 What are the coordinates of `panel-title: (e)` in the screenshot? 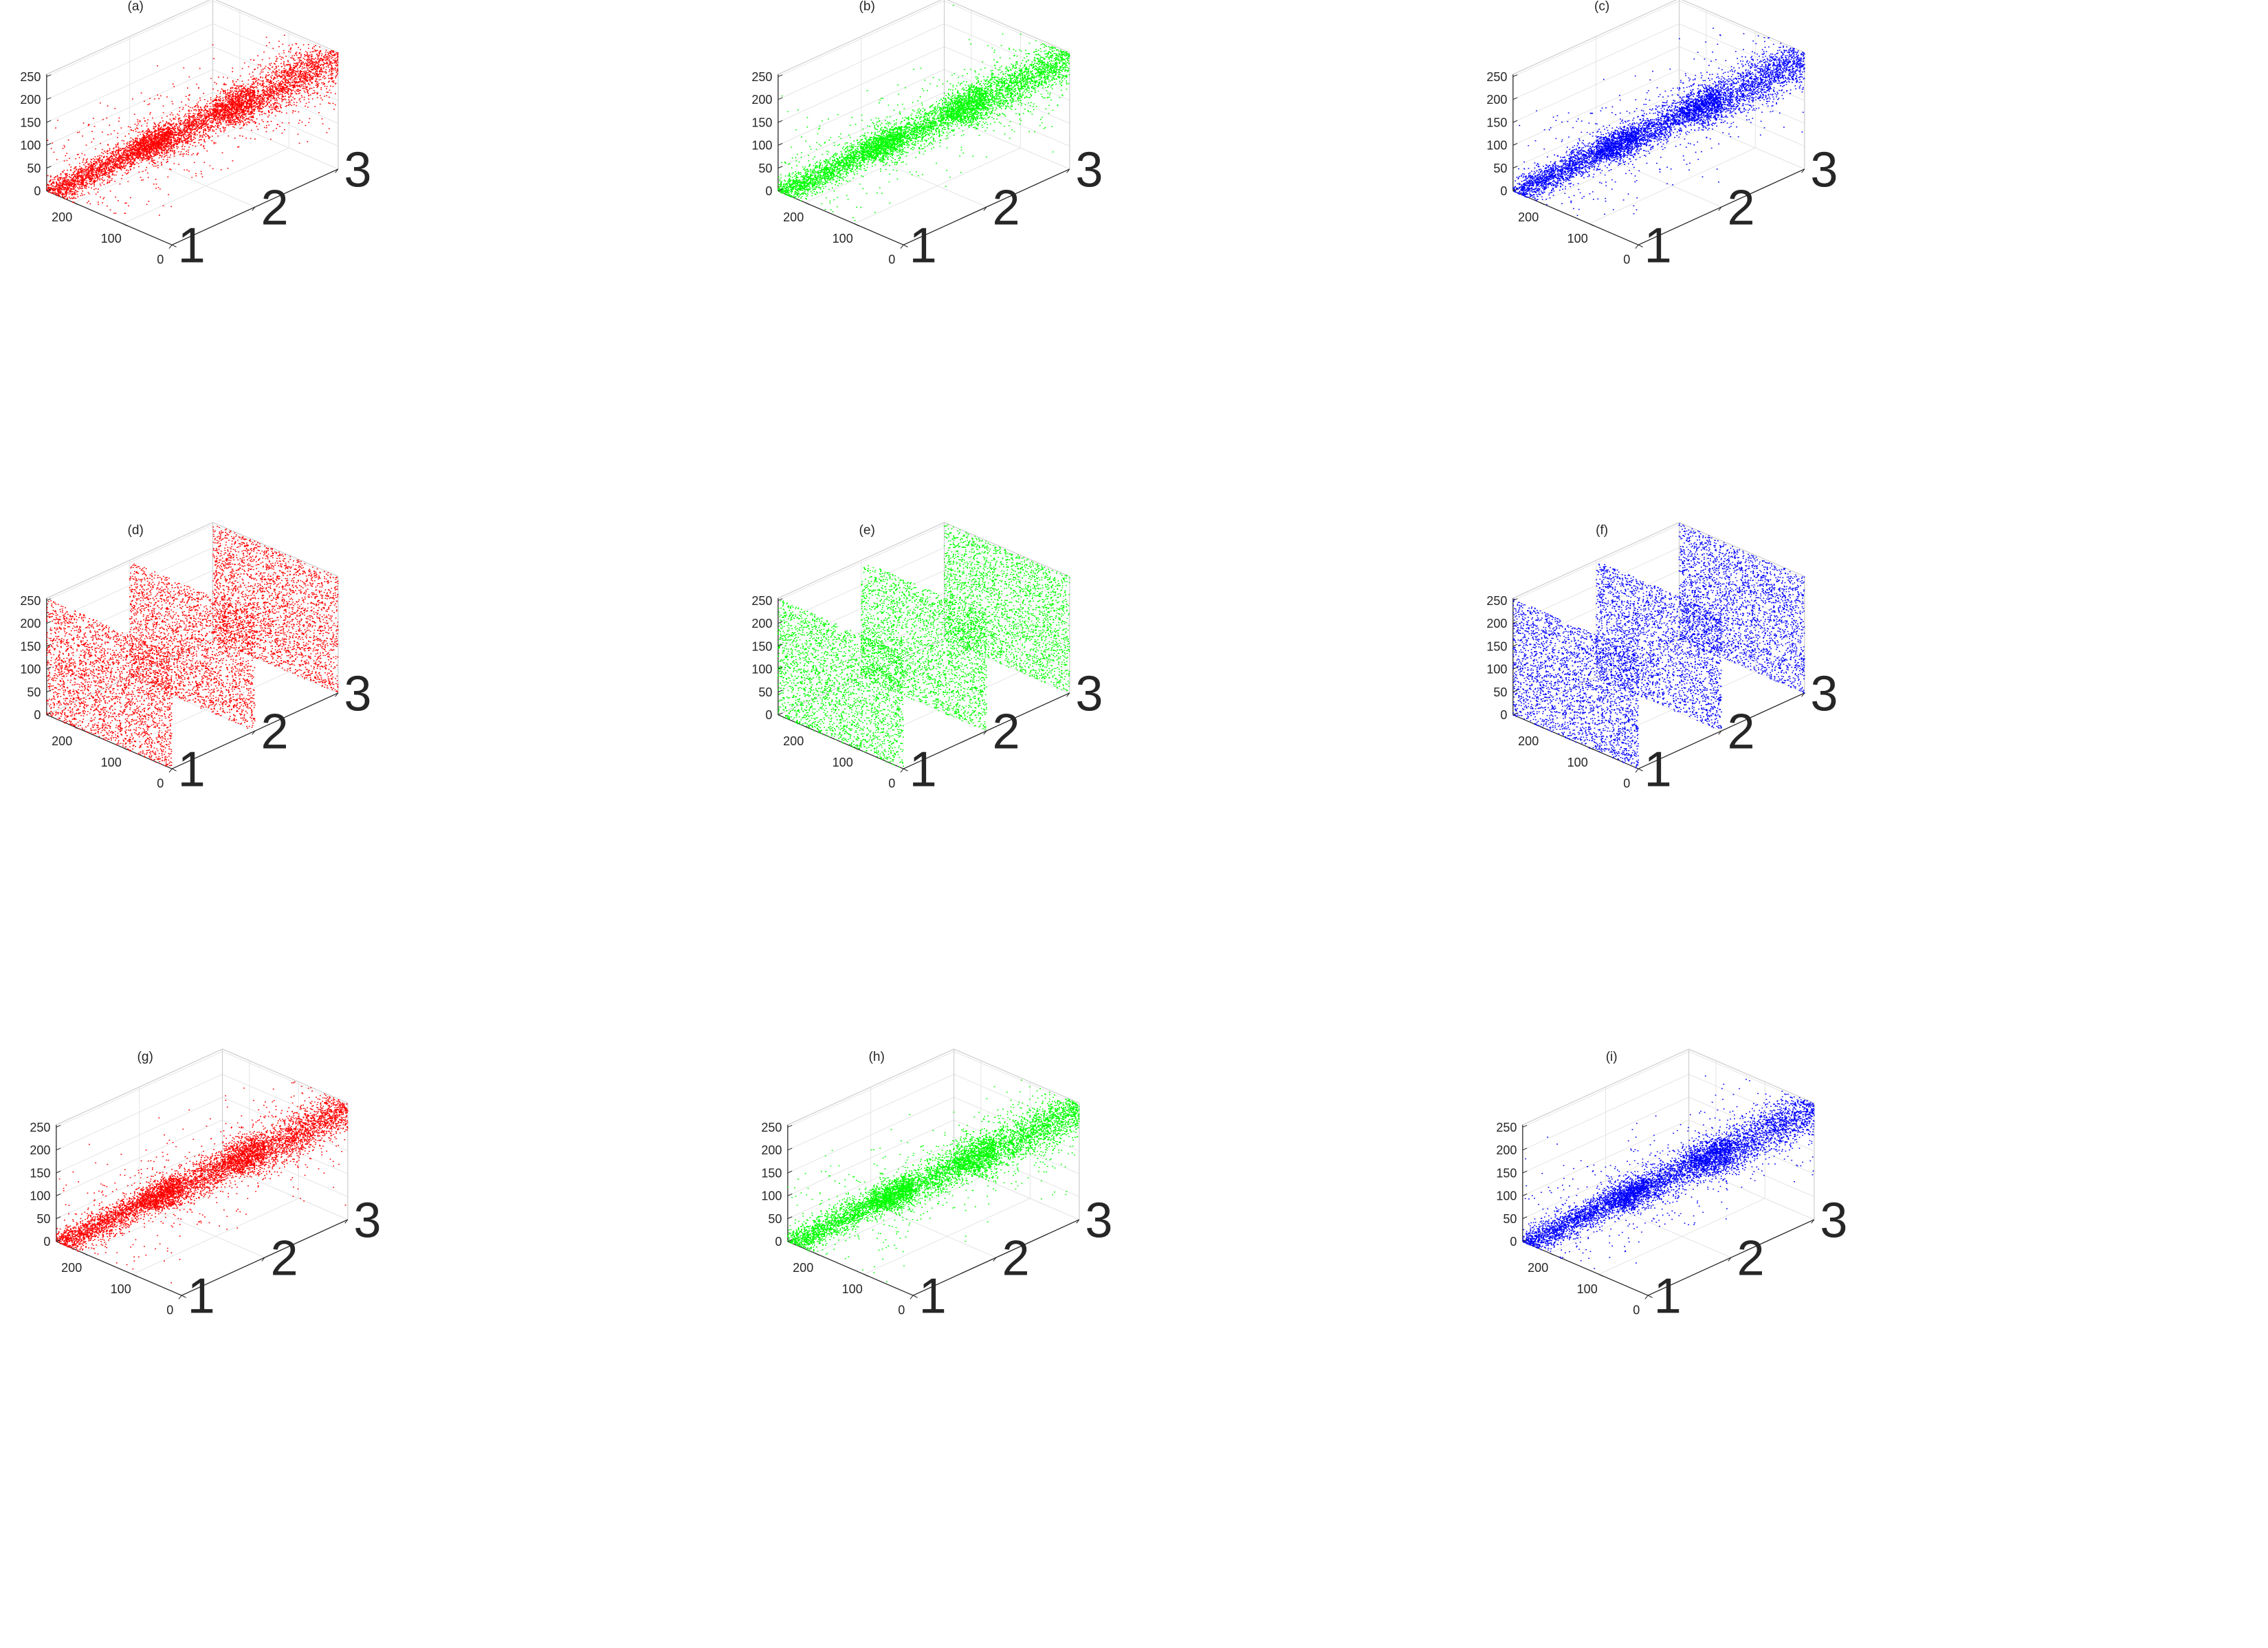 It's located at (867, 531).